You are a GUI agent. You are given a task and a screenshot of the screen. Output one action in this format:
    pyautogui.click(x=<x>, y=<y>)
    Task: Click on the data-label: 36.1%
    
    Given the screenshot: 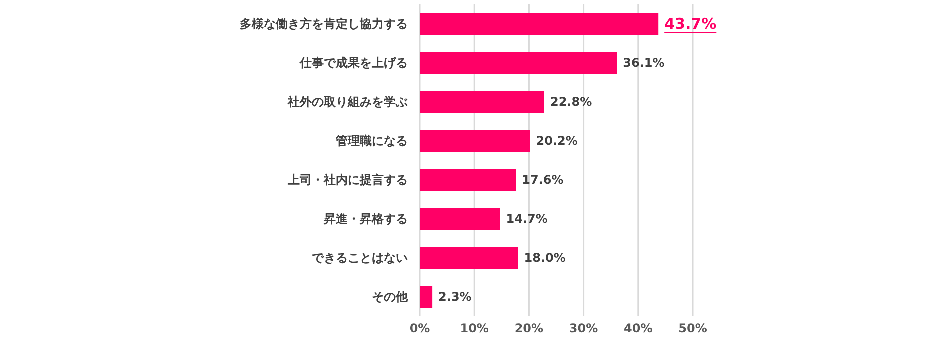 What is the action you would take?
    pyautogui.click(x=644, y=63)
    